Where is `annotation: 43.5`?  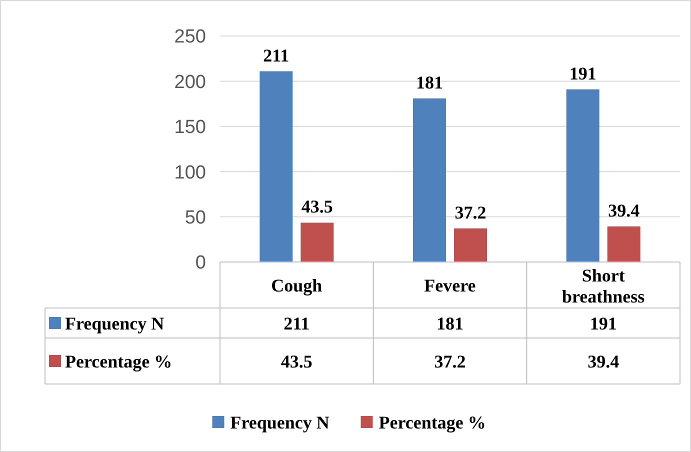
annotation: 43.5 is located at coordinates (317, 206).